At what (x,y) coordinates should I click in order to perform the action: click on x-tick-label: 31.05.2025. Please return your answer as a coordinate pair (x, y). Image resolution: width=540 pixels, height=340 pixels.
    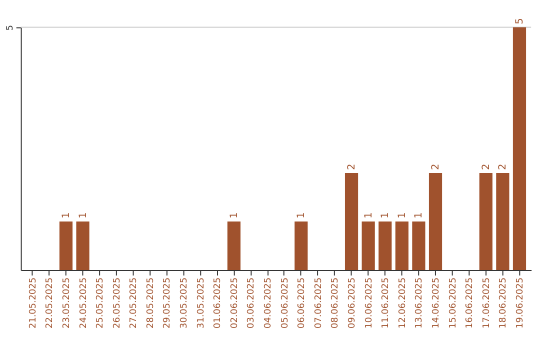
    Looking at the image, I should click on (201, 302).